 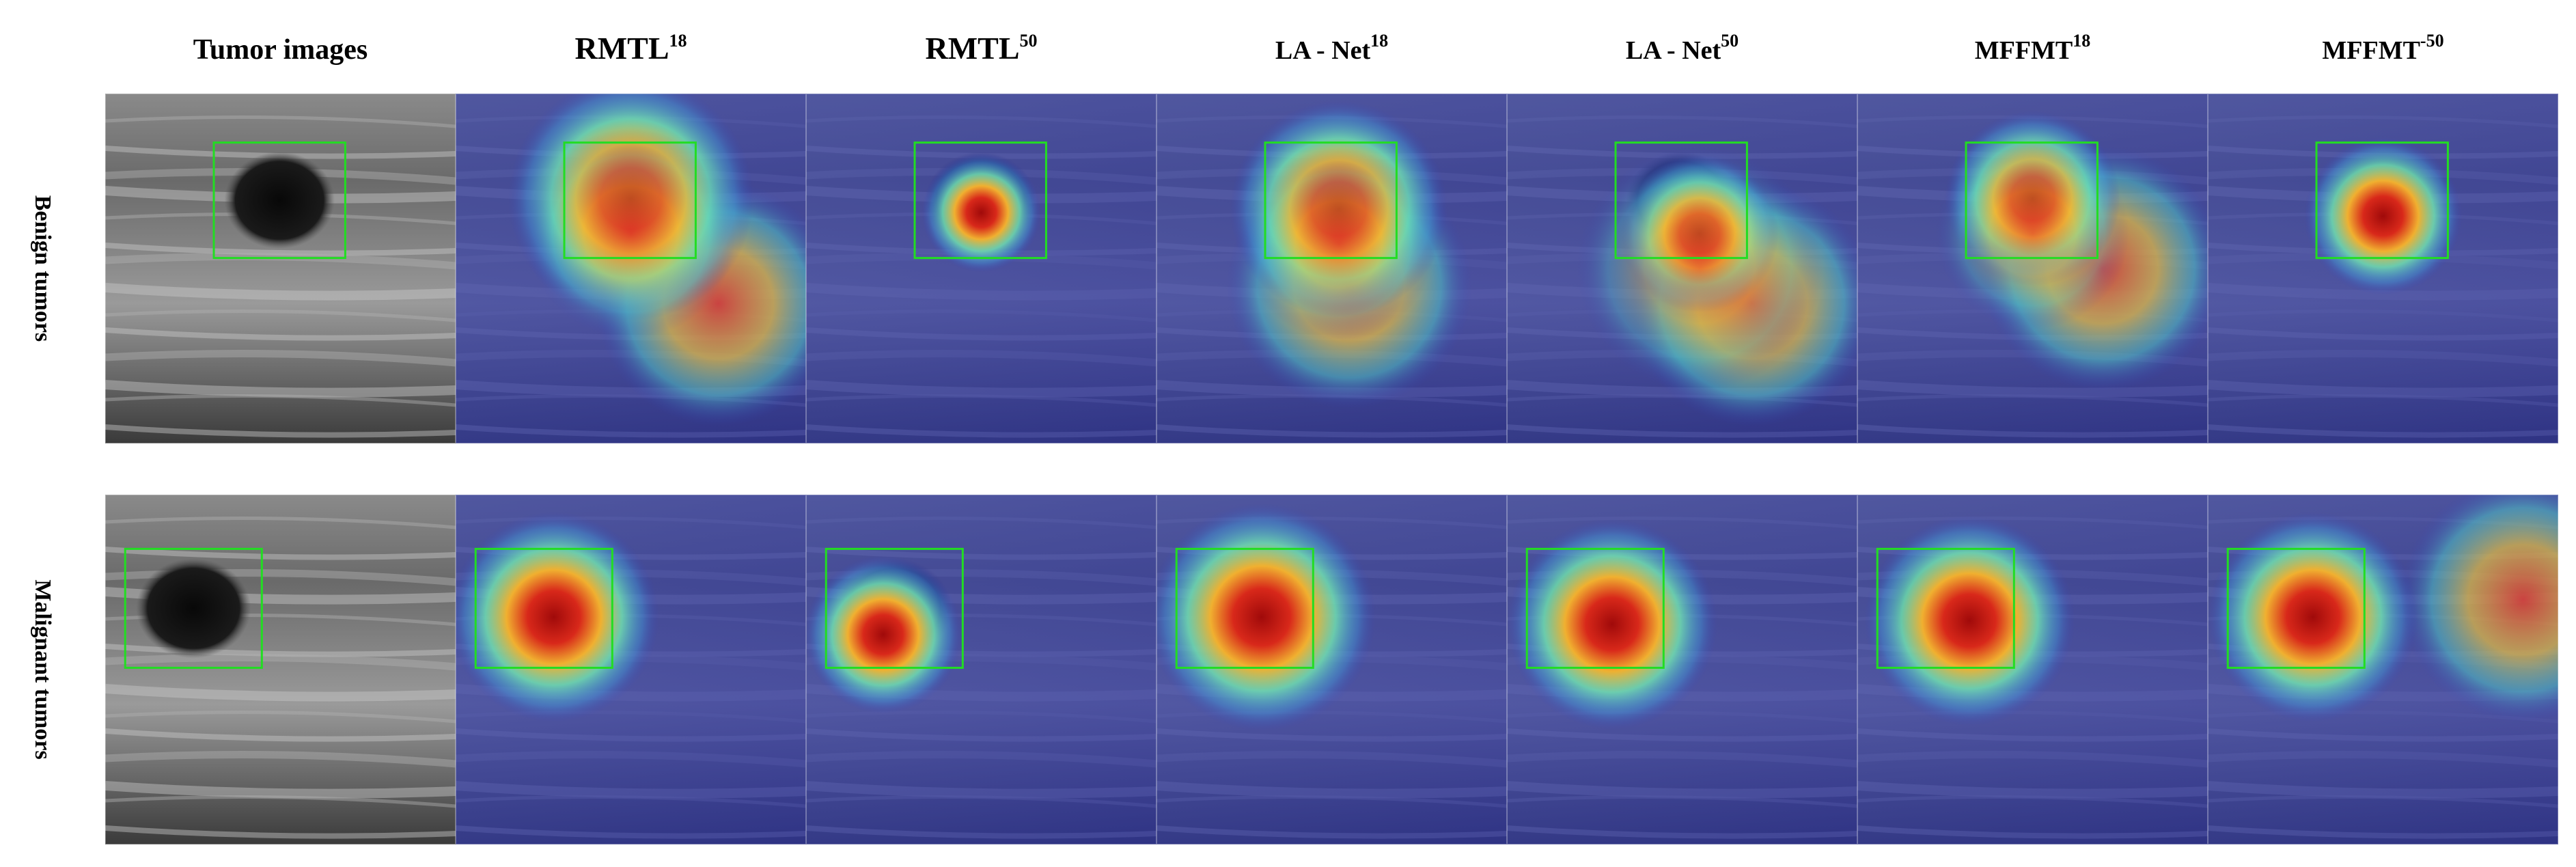 I want to click on heat-spread, so click(x=2479, y=608).